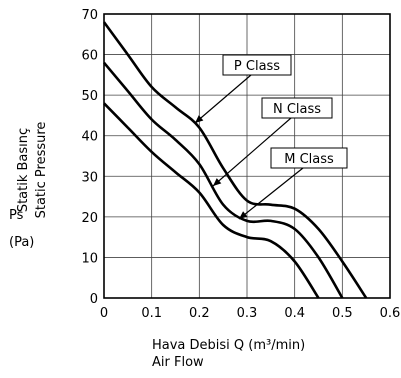  Describe the element at coordinates (217, 182) in the screenshot. I see `n-class-label-arrowhead` at that location.